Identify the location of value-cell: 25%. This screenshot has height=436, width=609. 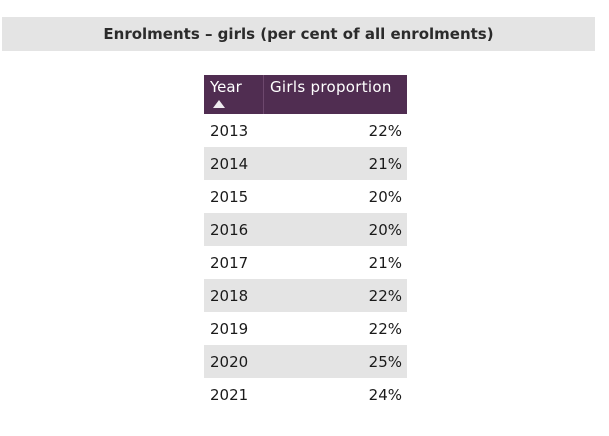
(385, 361).